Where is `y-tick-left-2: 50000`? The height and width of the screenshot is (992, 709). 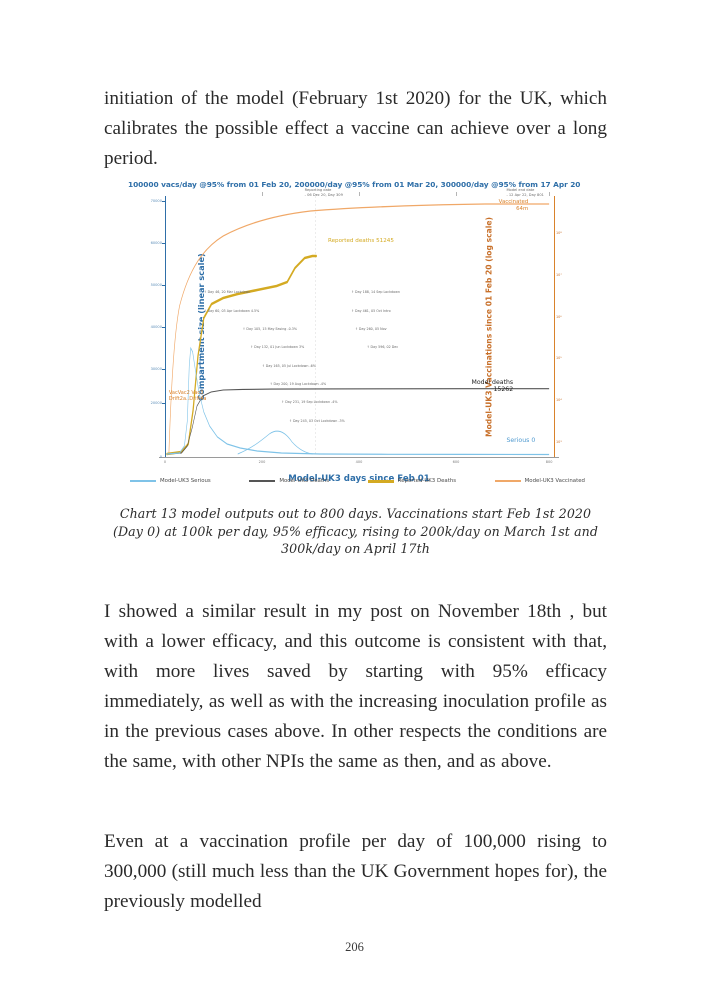
y-tick-left-2: 50000 is located at coordinates (156, 285).